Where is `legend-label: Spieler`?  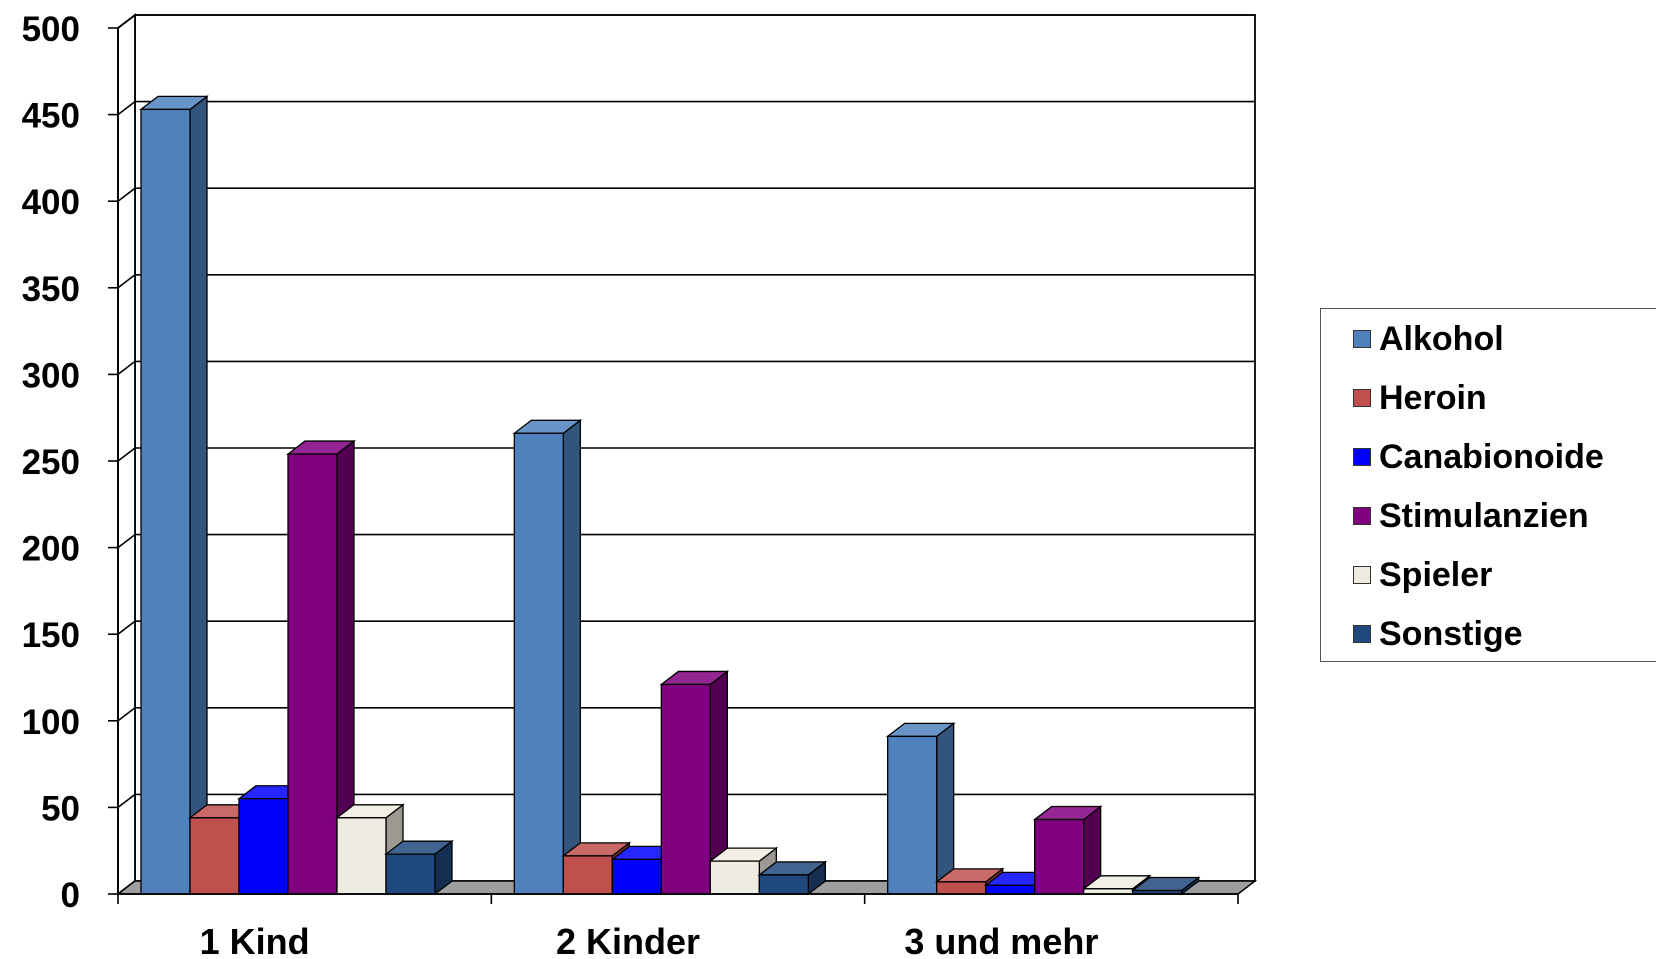
legend-label: Spieler is located at coordinates (1436, 574).